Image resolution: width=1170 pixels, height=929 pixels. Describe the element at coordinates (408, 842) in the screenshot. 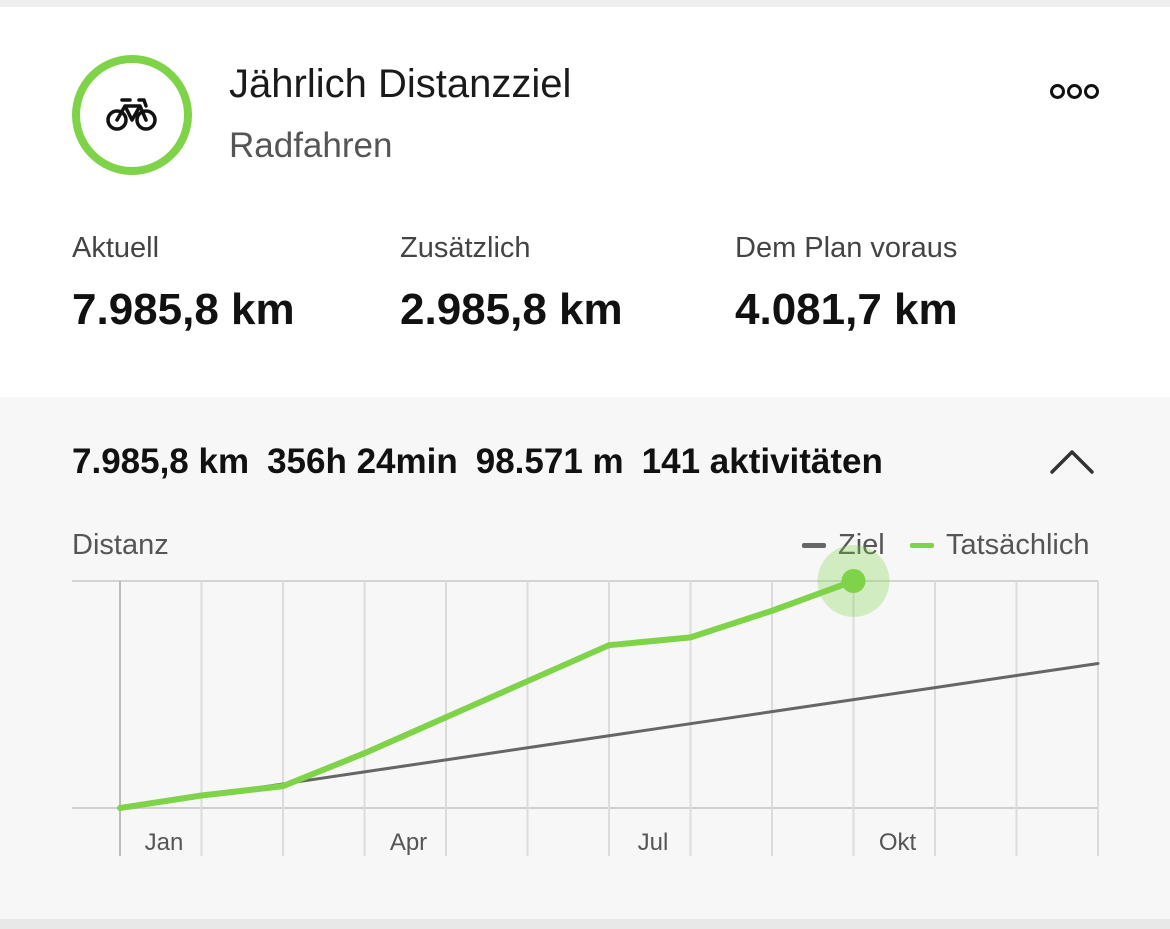

I see `x-tick-label: Apr` at that location.